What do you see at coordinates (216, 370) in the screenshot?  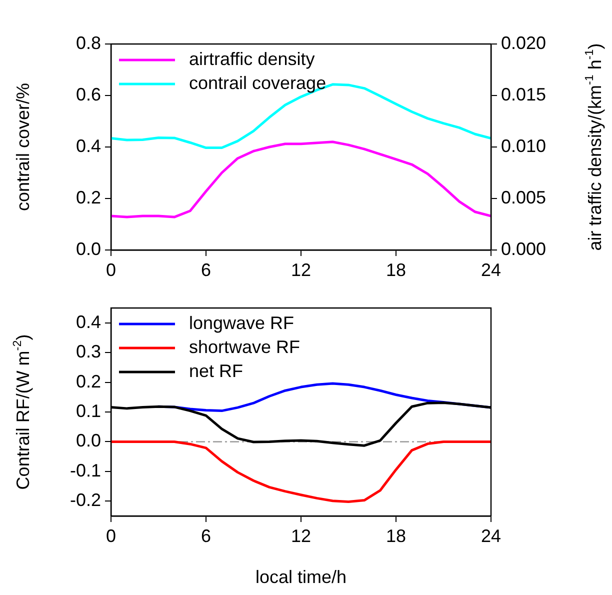 I see `legend-label: net RF` at bounding box center [216, 370].